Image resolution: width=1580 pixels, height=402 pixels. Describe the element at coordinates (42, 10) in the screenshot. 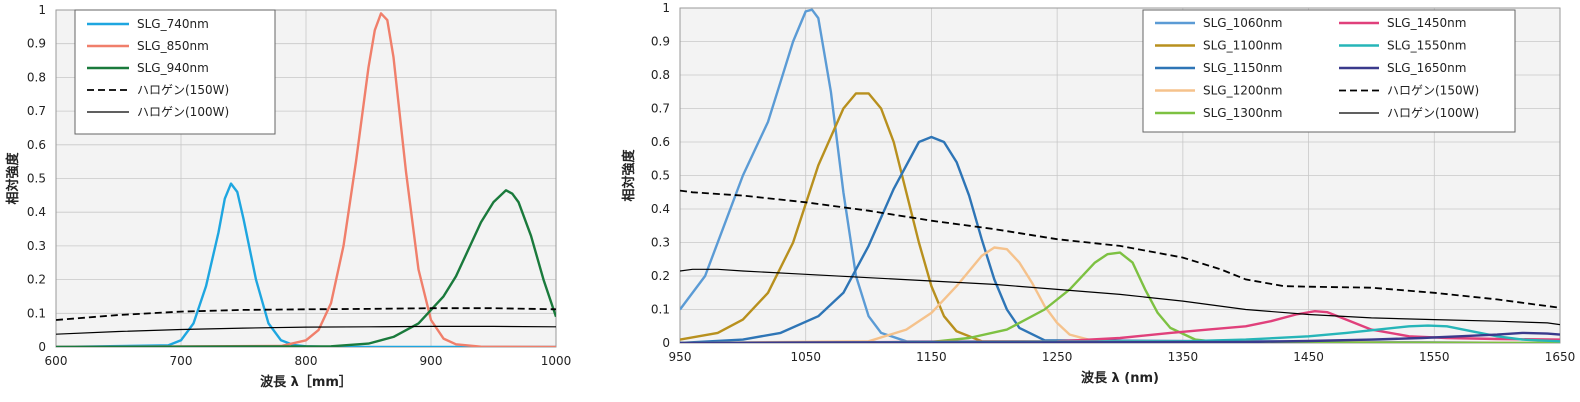

I see `y-tick-label-0-10: 1` at that location.